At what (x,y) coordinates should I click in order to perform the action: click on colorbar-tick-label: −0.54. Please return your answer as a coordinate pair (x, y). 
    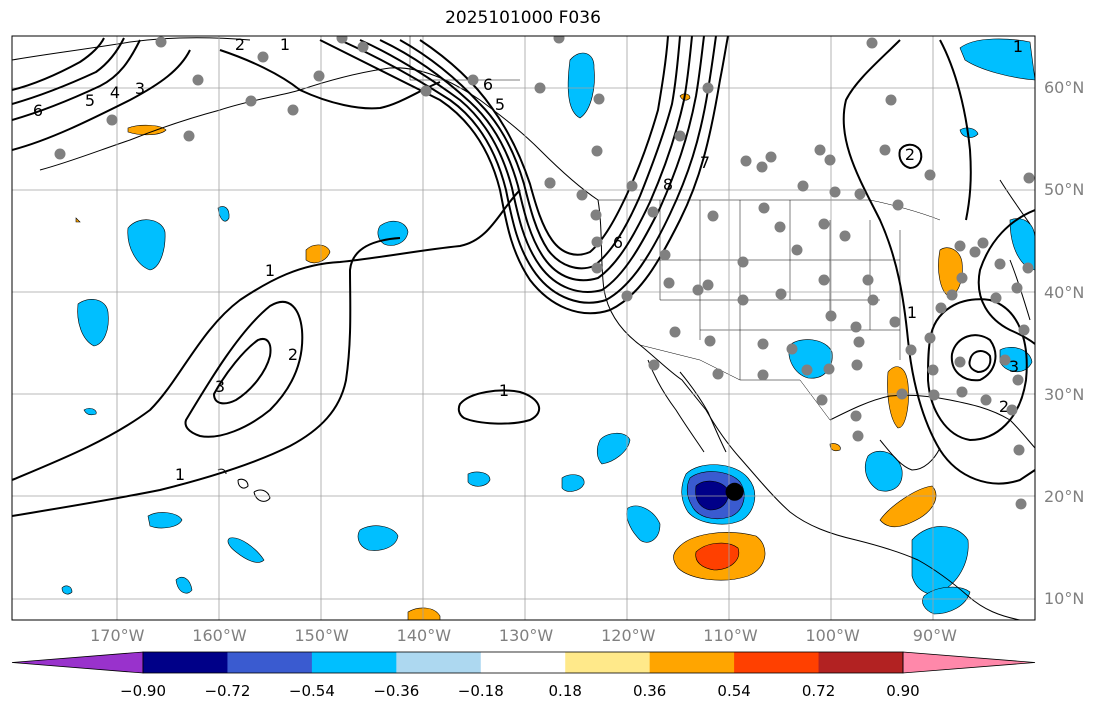
    Looking at the image, I should click on (311, 691).